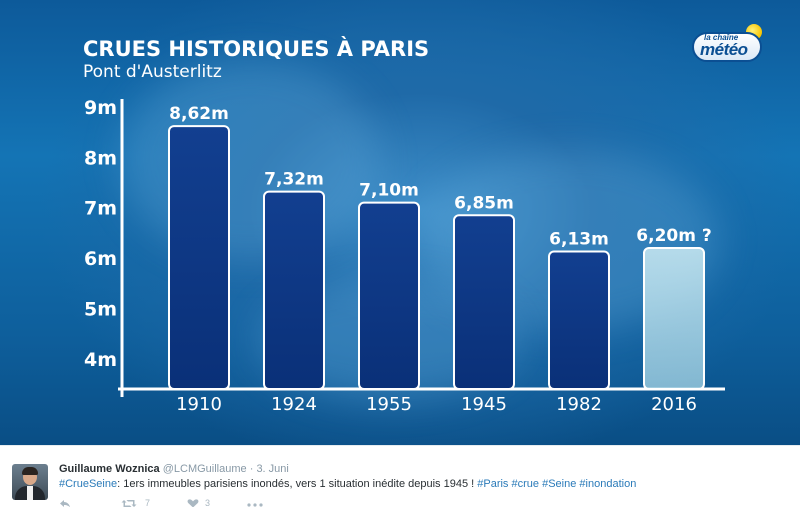 Image resolution: width=800 pixels, height=507 pixels. Describe the element at coordinates (250, 160) in the screenshot. I see `background-haze` at that location.